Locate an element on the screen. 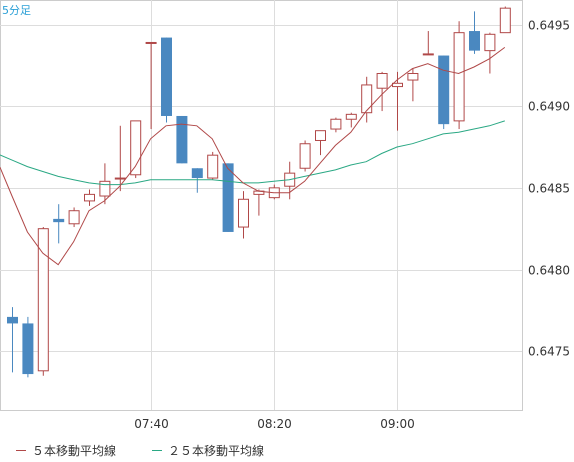 The image size is (574, 462). timeframe-label: 5分足 is located at coordinates (16, 10).